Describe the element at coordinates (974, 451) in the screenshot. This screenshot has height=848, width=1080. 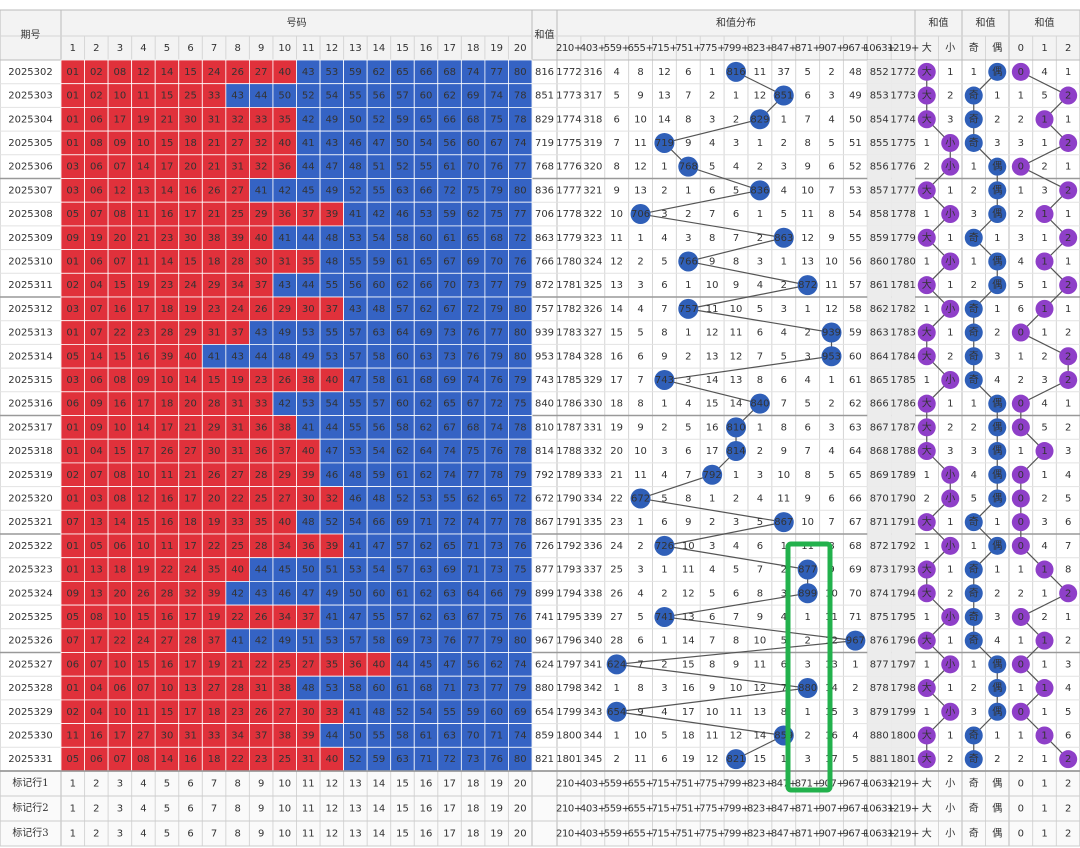
I see `parity-cell: 3` at that location.